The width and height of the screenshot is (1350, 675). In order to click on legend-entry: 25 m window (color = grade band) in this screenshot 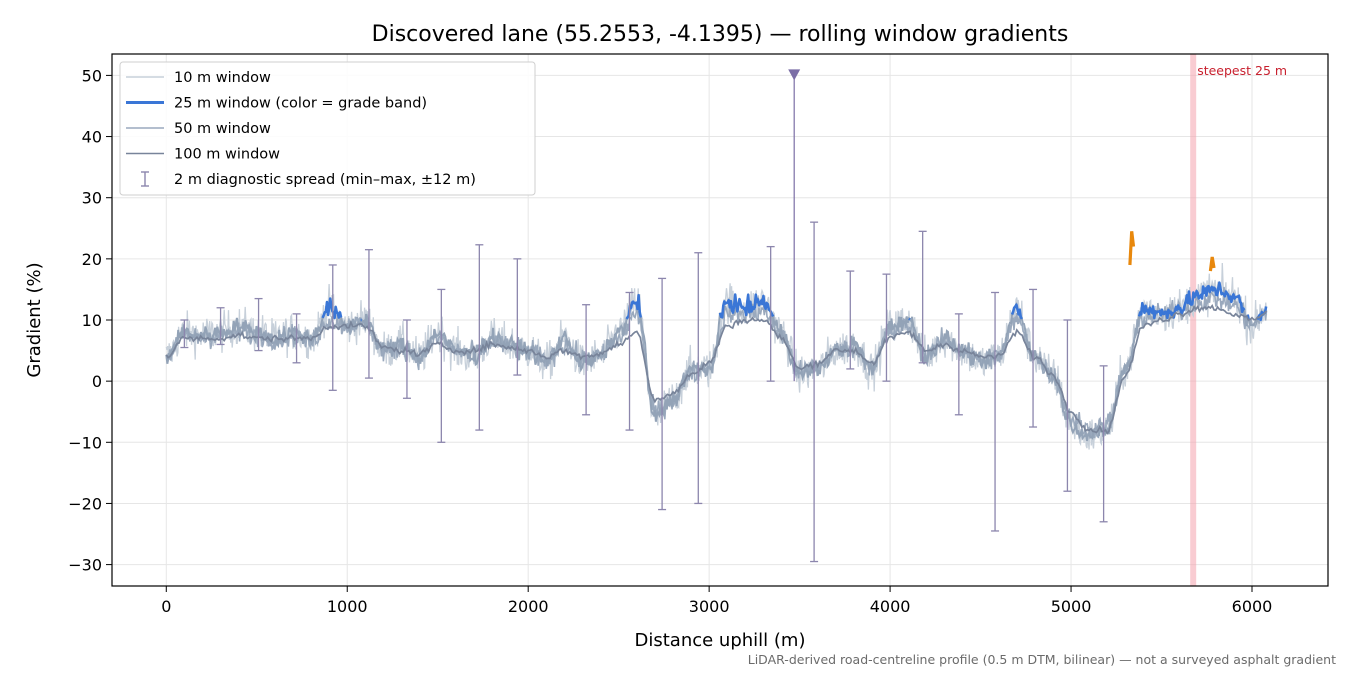, I will do `click(276, 104)`.